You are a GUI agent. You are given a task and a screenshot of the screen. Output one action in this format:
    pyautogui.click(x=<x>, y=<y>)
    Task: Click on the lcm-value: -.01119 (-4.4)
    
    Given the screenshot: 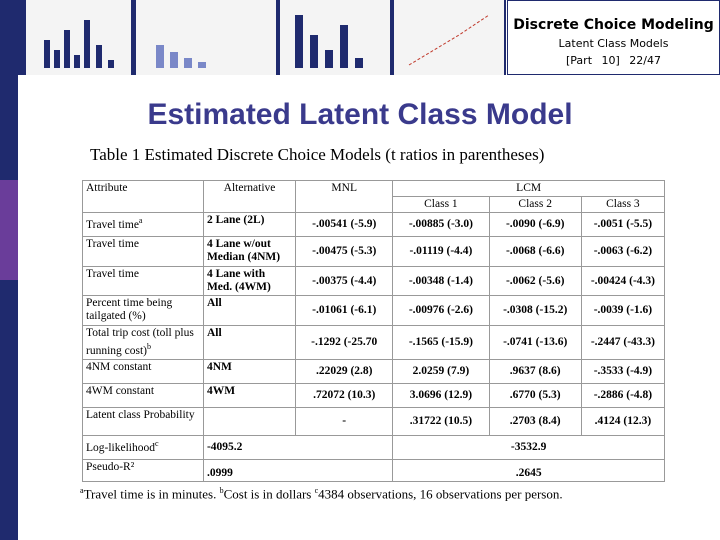 What is the action you would take?
    pyautogui.click(x=441, y=251)
    